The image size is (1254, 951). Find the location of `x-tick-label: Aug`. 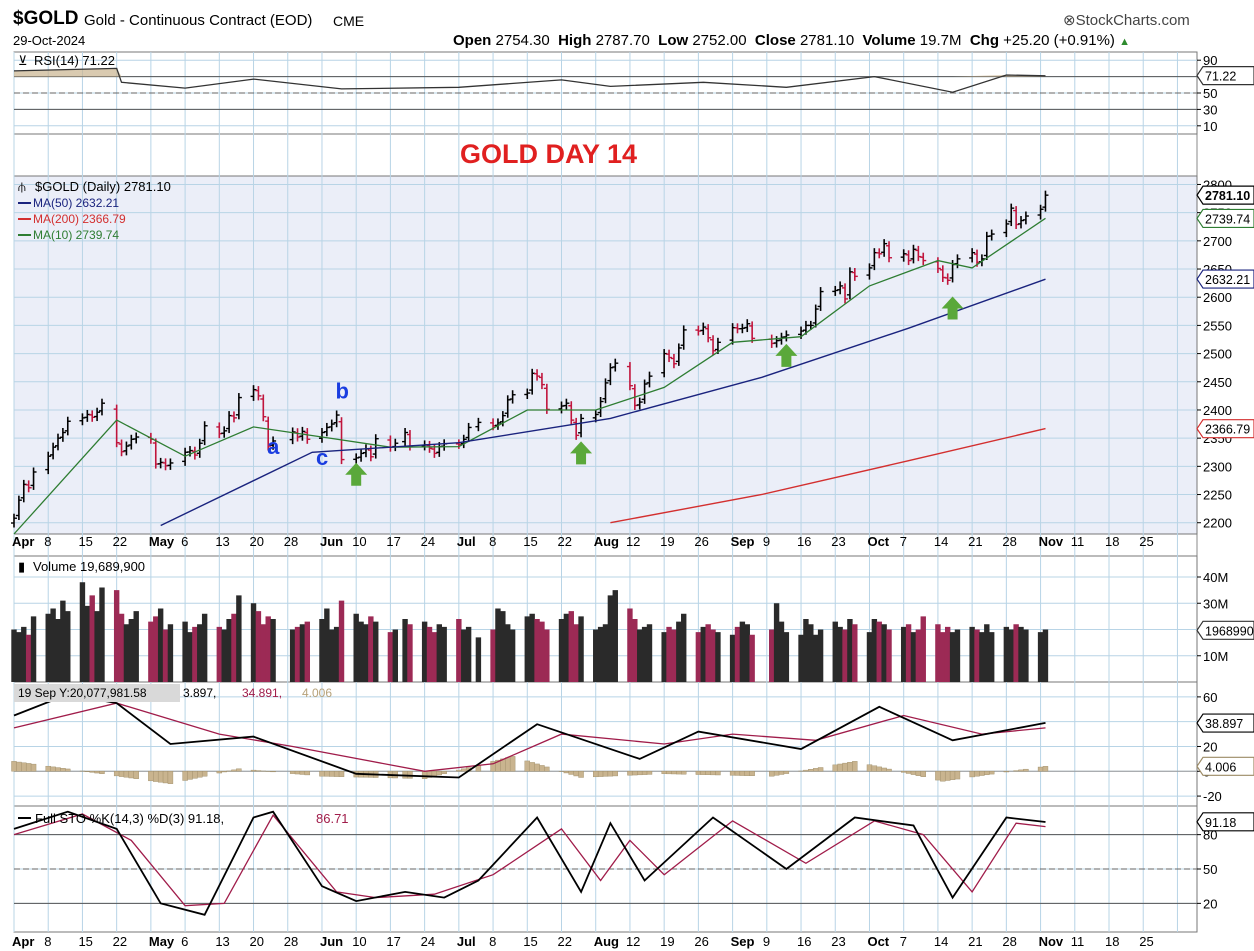

x-tick-label: Aug is located at coordinates (606, 941).